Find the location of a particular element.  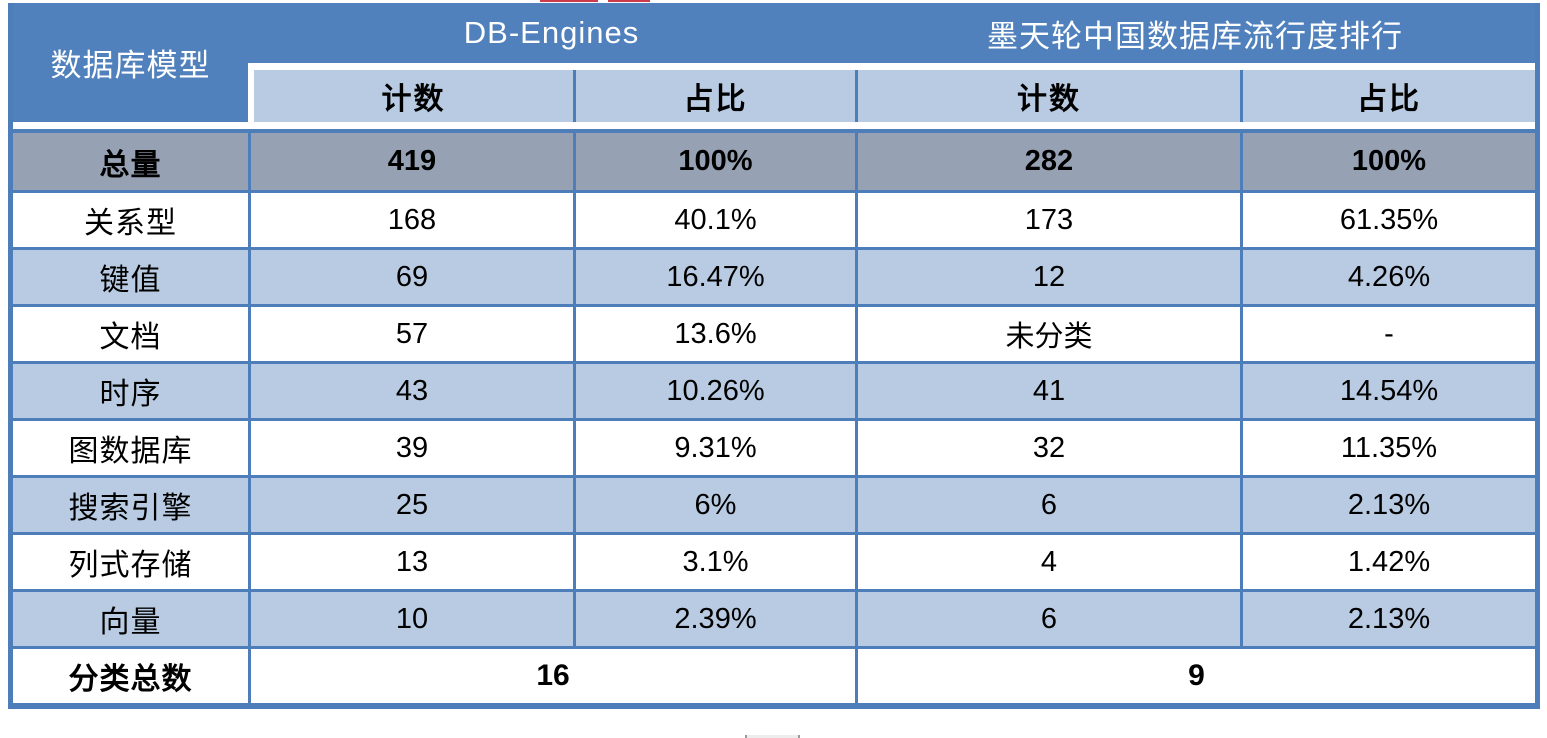

header-group-motianlun: 墨天轮中国数据库流行度排行 is located at coordinates (1195, 33).